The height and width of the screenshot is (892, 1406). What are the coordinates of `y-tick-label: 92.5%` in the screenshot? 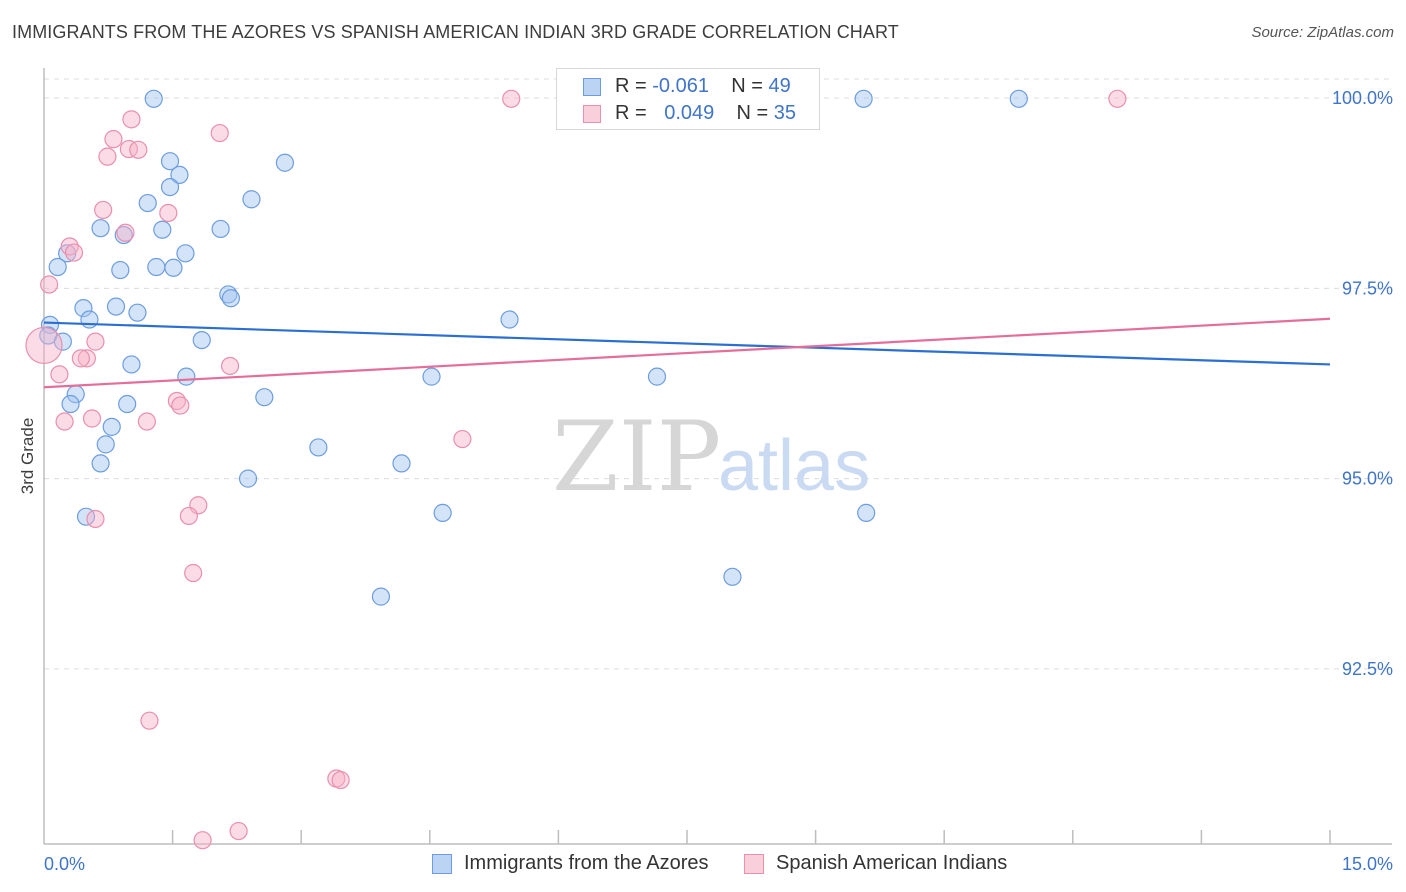 It's located at (1367, 669).